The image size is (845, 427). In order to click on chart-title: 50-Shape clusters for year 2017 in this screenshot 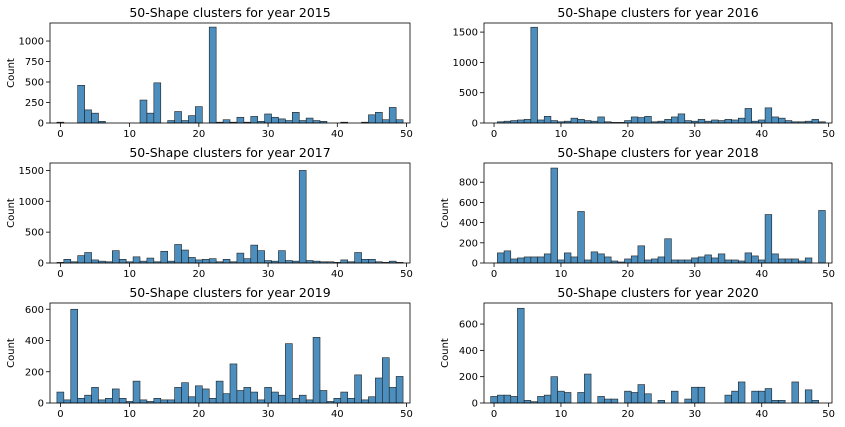, I will do `click(229, 152)`.